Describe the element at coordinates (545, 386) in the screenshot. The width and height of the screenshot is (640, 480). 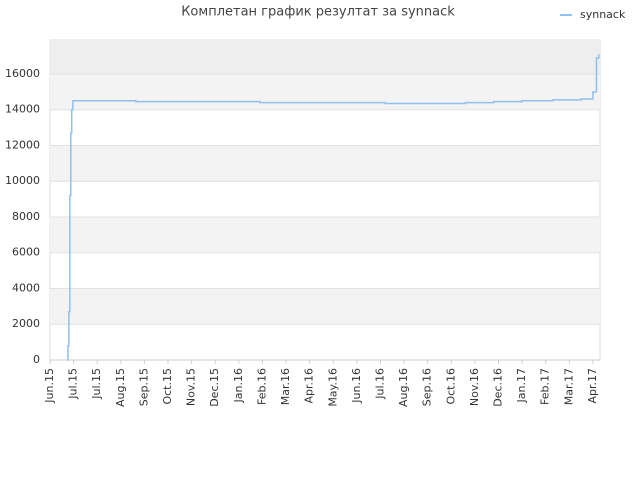
I see `x-tick-label: Feb.17` at that location.